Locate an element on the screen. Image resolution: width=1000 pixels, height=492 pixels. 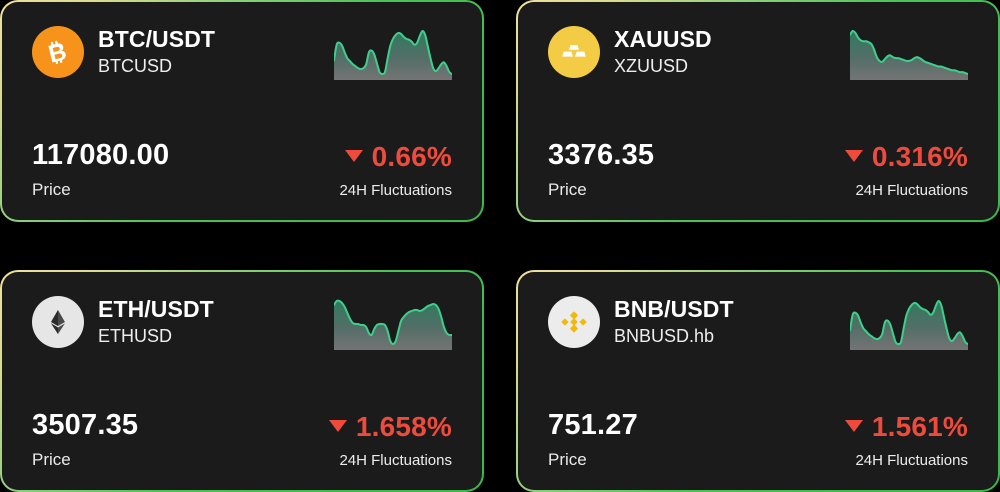
price-block: 117080.00 Price is located at coordinates (101, 169).